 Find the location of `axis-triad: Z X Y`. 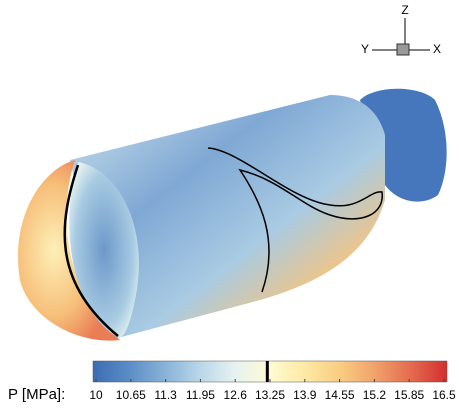

axis-triad: Z X Y is located at coordinates (401, 29).